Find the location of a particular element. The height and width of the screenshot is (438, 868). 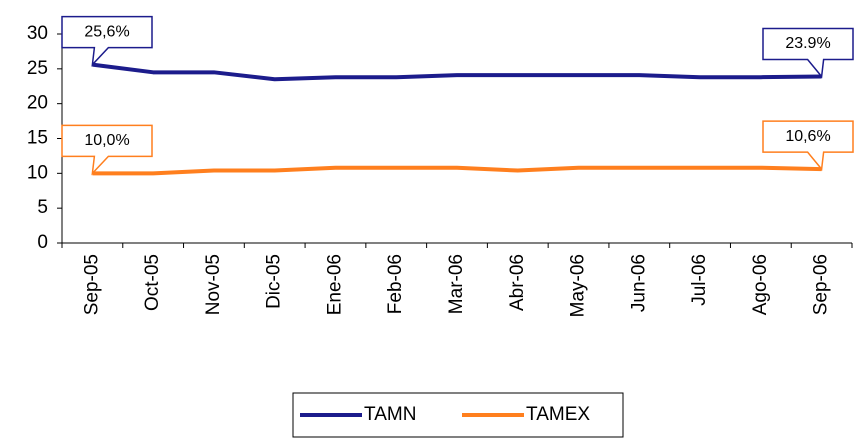

legend-label: TAMEX is located at coordinates (558, 414).